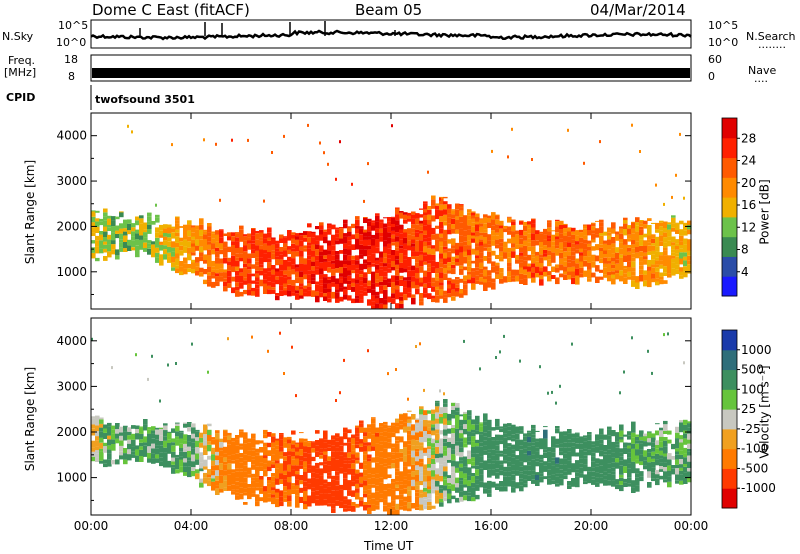 Image resolution: width=800 pixels, height=554 pixels. Describe the element at coordinates (723, 25) in the screenshot. I see `nsearch-tick-top: 10^5` at that location.